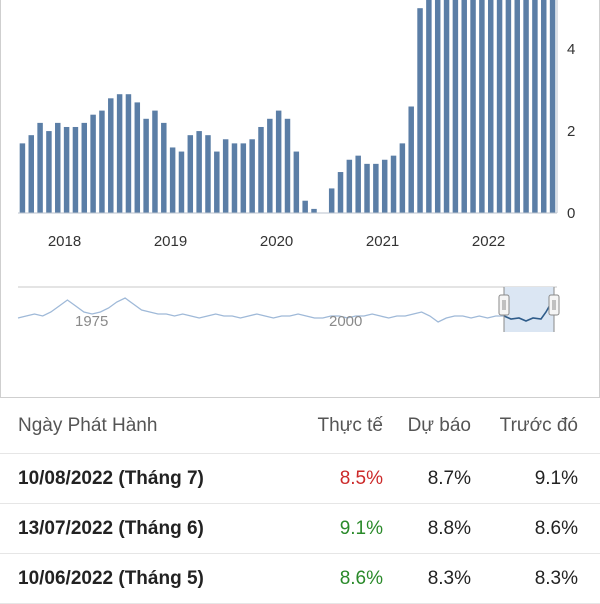 The width and height of the screenshot is (600, 604). Describe the element at coordinates (111, 528) in the screenshot. I see `row-date: 13/07/2022 (Tháng 6)` at that location.